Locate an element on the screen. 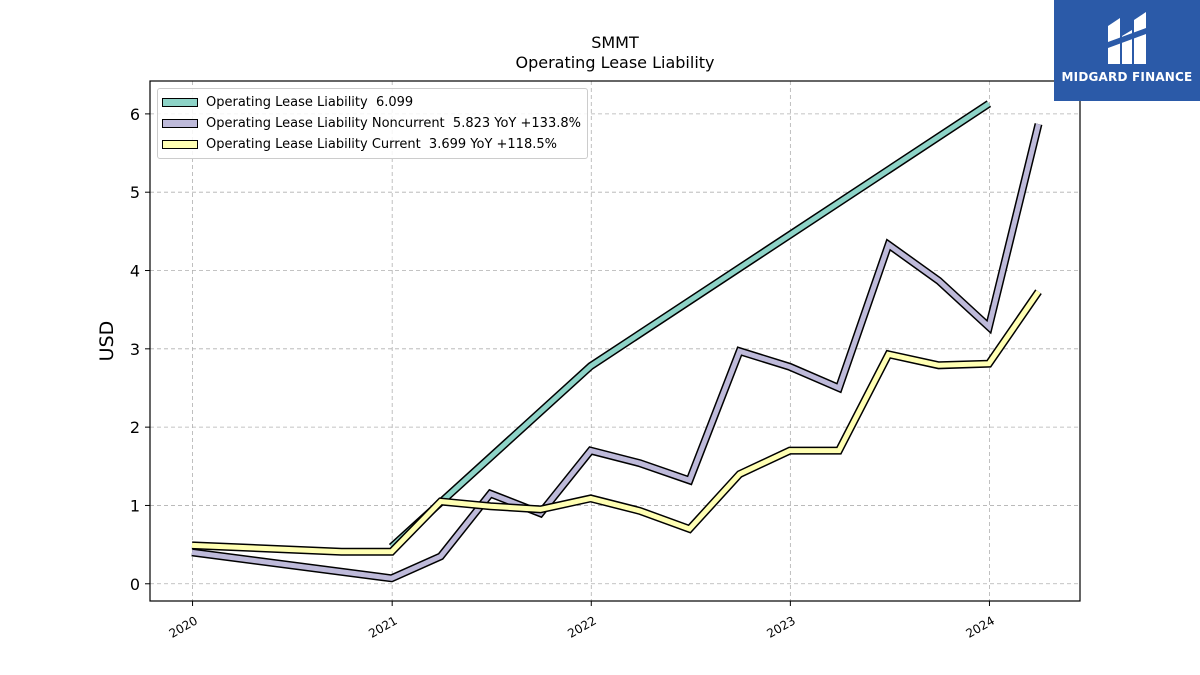 Image resolution: width=1200 pixels, height=675 pixels. brand-logo: MIDGARD FINANCE is located at coordinates (1127, 50).